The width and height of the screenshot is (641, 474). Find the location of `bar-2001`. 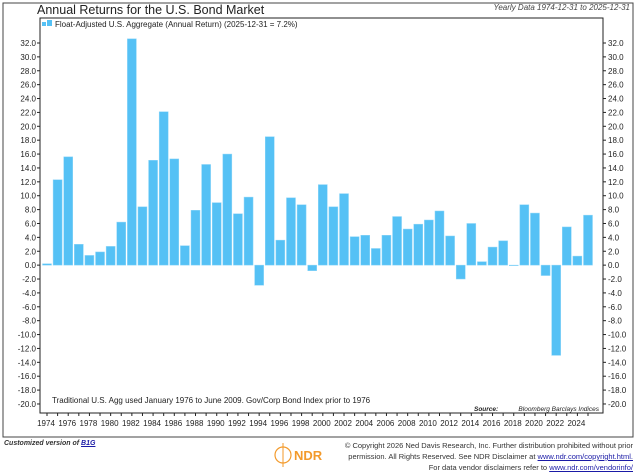

bar-2001 is located at coordinates (333, 236).